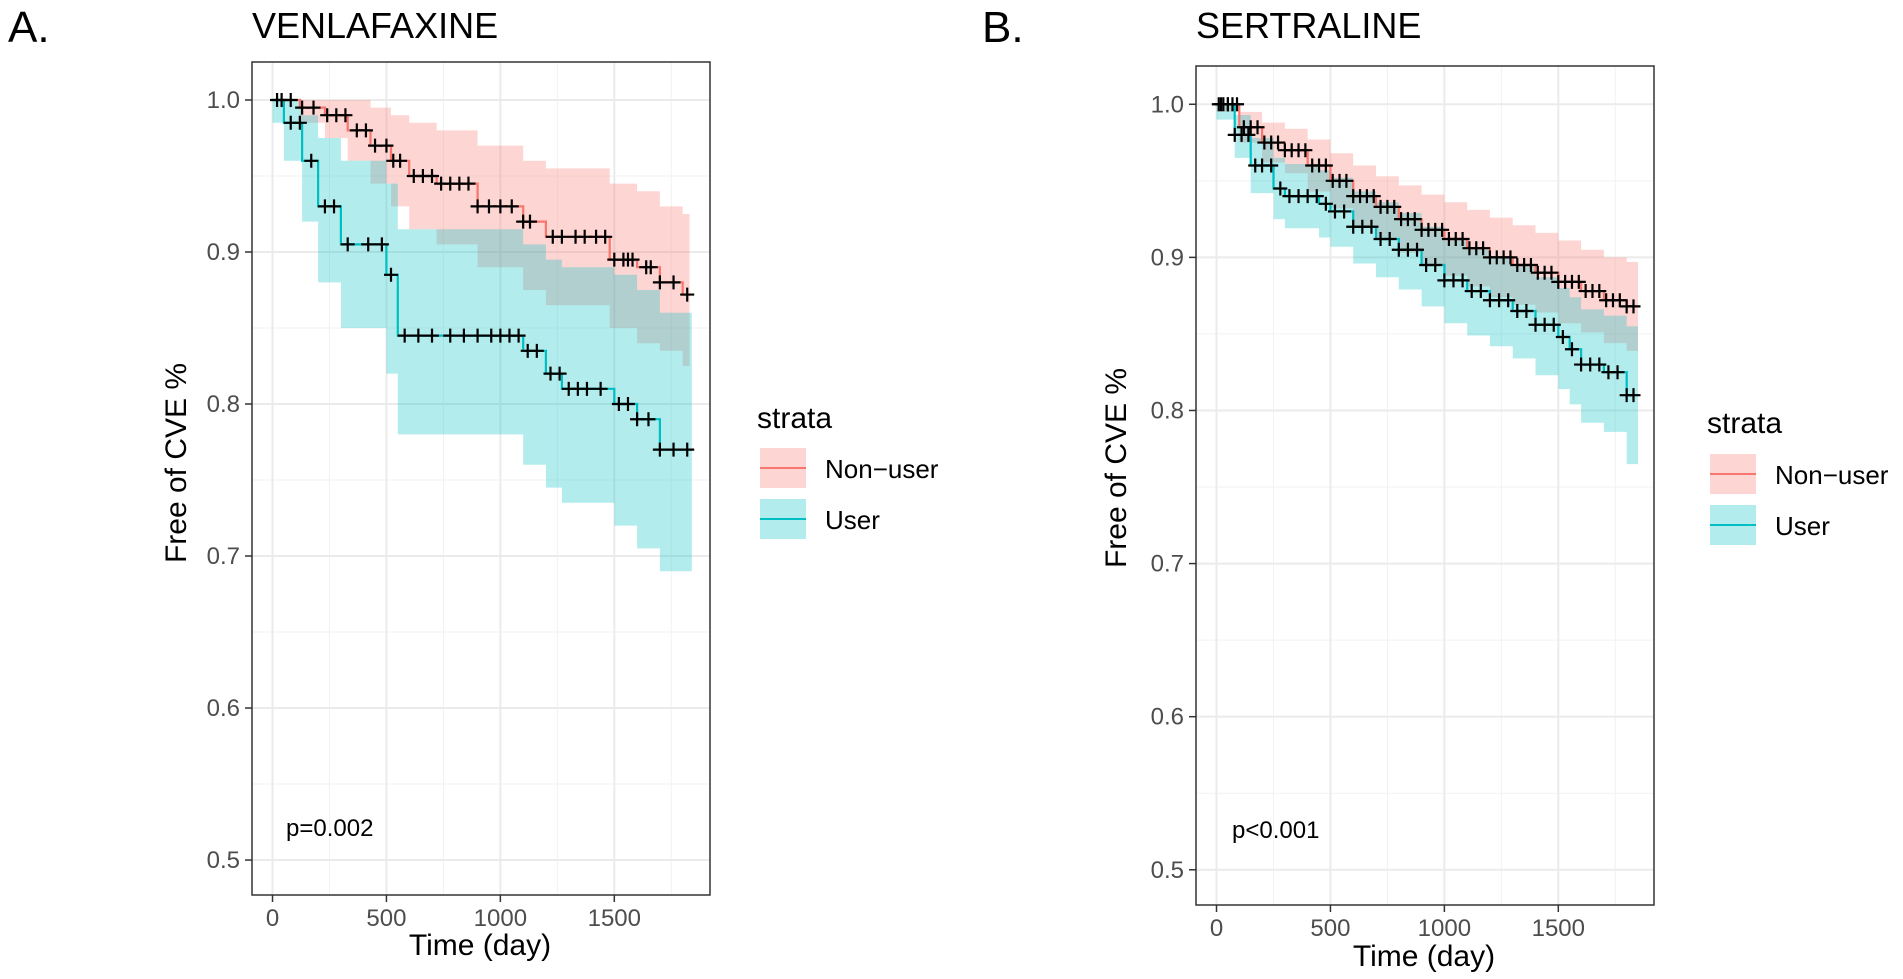  Describe the element at coordinates (481, 233) in the screenshot. I see `ci-band-non-user` at that location.